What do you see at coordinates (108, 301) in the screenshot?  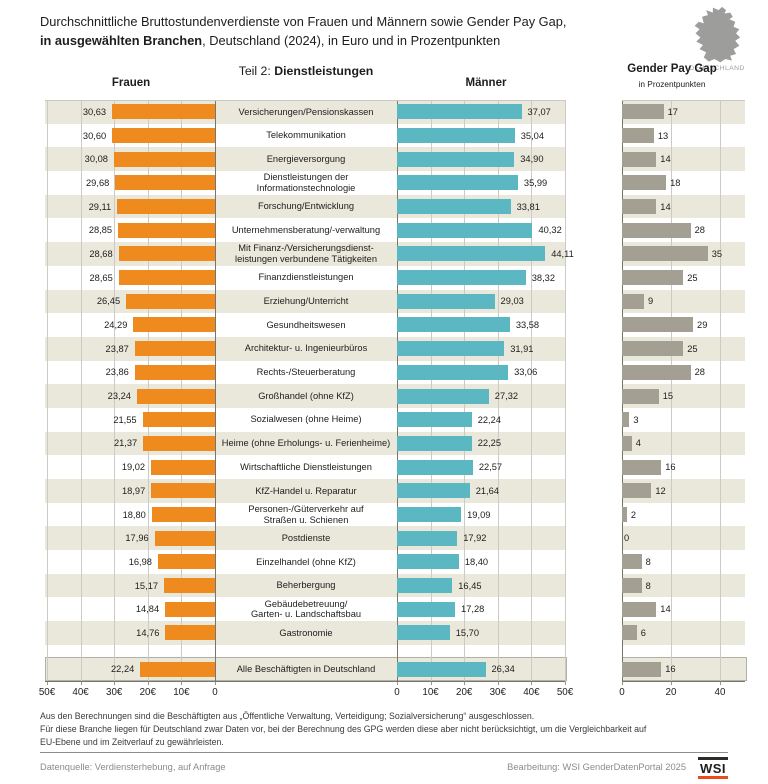 I see `women-value: 26,45` at bounding box center [108, 301].